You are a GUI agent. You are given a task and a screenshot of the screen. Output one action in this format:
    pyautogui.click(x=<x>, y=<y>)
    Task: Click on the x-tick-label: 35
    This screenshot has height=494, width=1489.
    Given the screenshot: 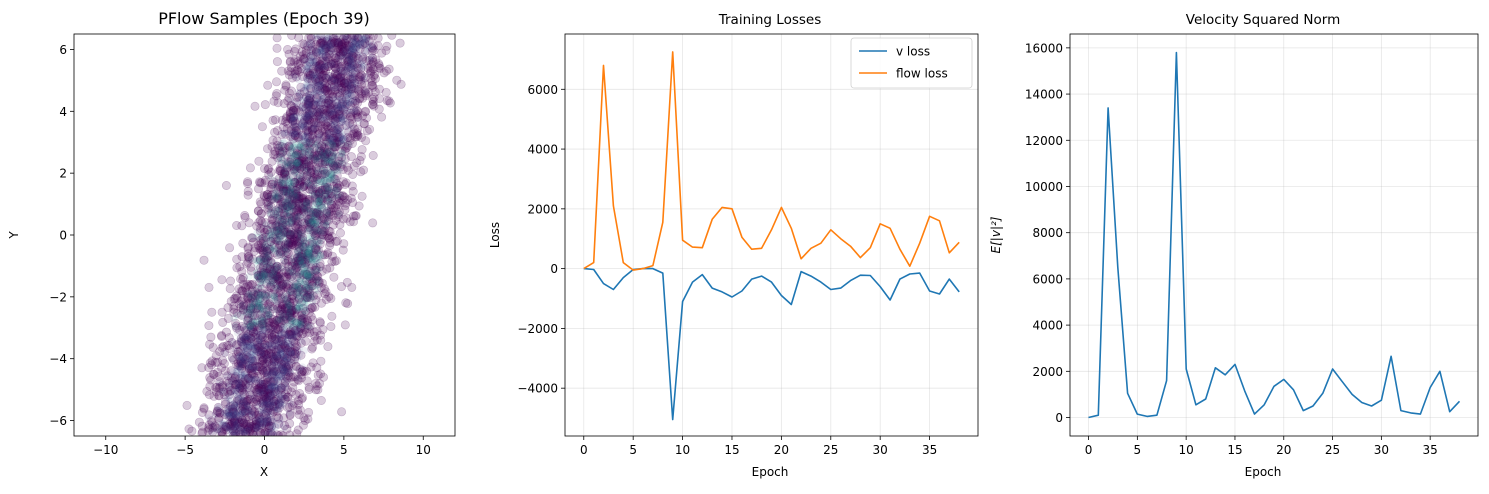 What is the action you would take?
    pyautogui.click(x=1430, y=450)
    